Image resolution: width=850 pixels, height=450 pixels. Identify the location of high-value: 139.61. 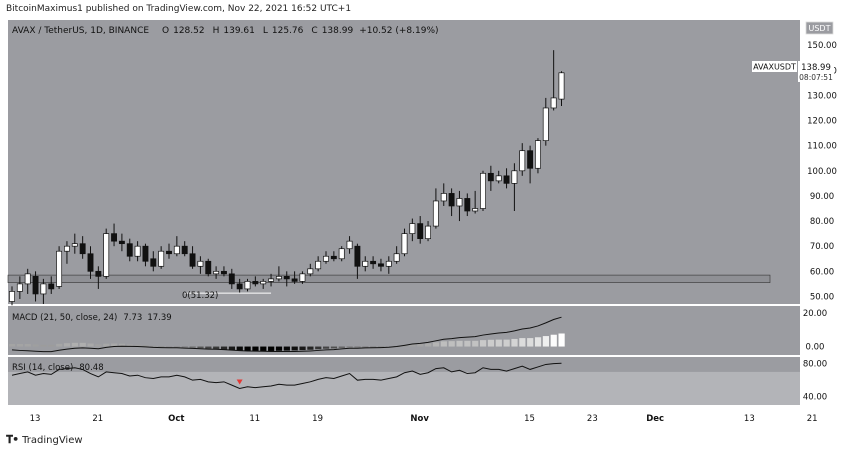
(239, 31).